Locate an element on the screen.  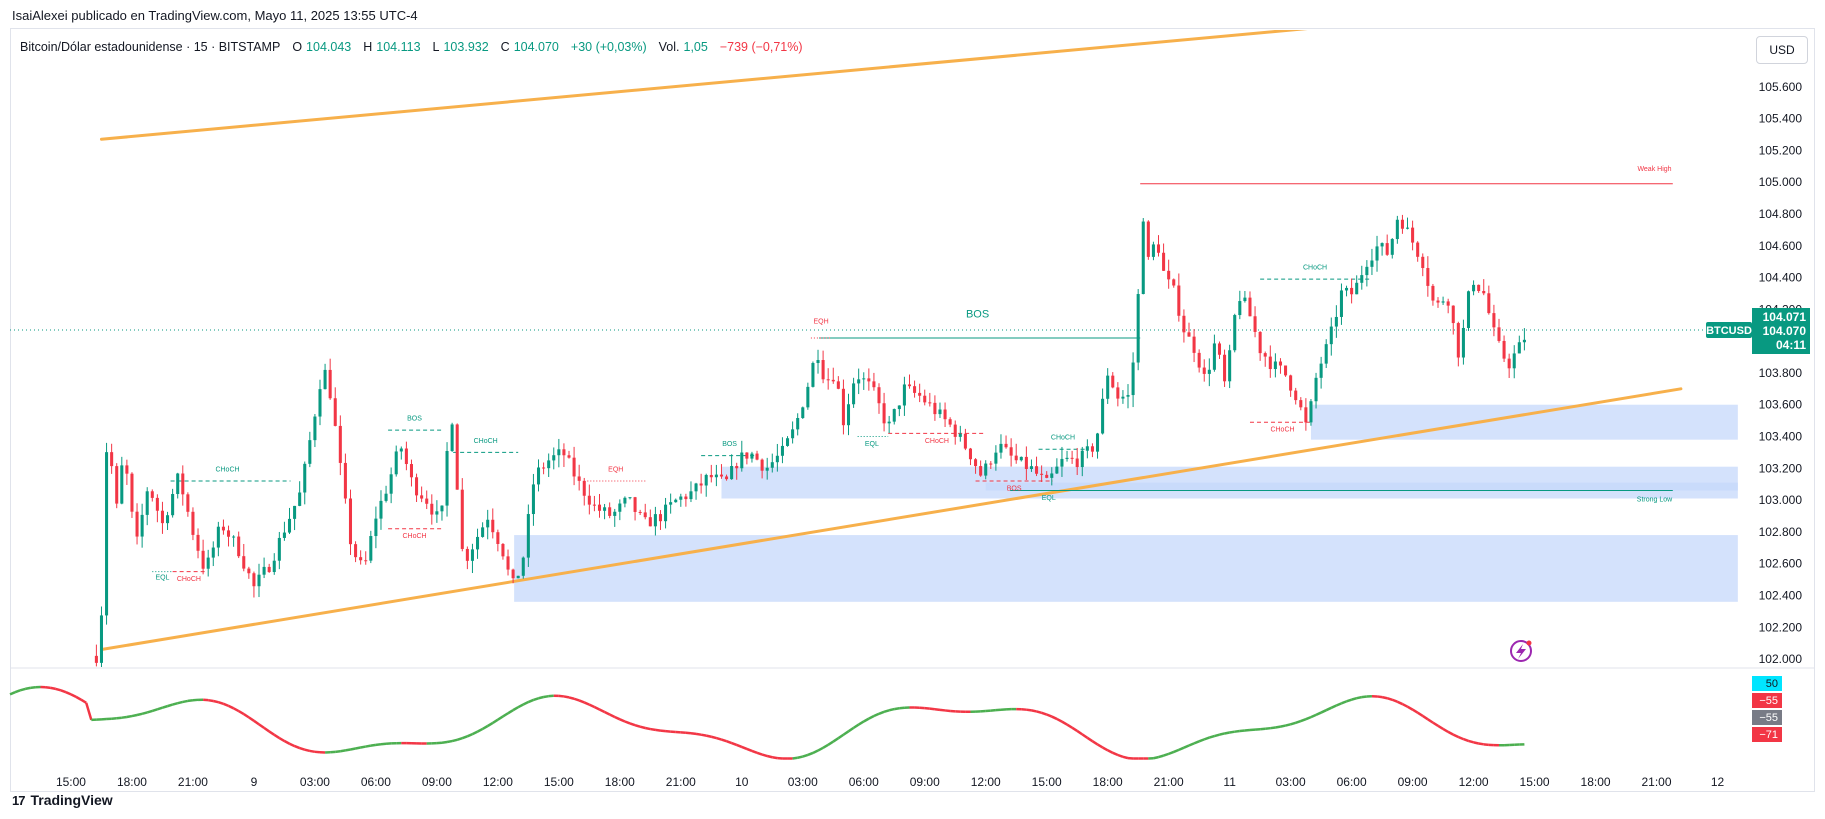
oscillator-tag-text: 50 is located at coordinates (1772, 684).